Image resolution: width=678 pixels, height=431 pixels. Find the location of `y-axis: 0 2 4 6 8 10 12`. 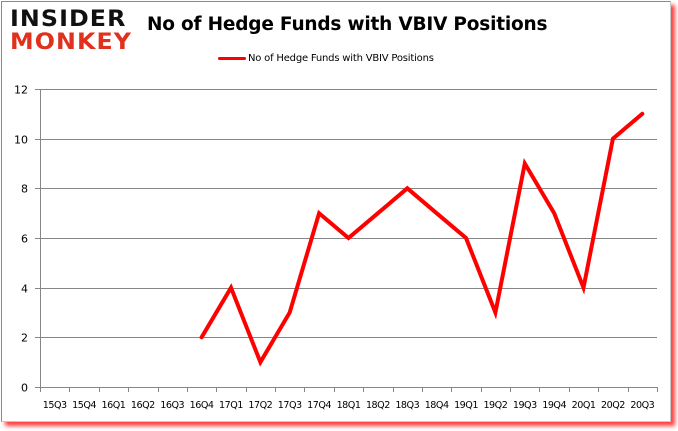

y-axis: 0 2 4 6 8 10 12 is located at coordinates (27, 239).